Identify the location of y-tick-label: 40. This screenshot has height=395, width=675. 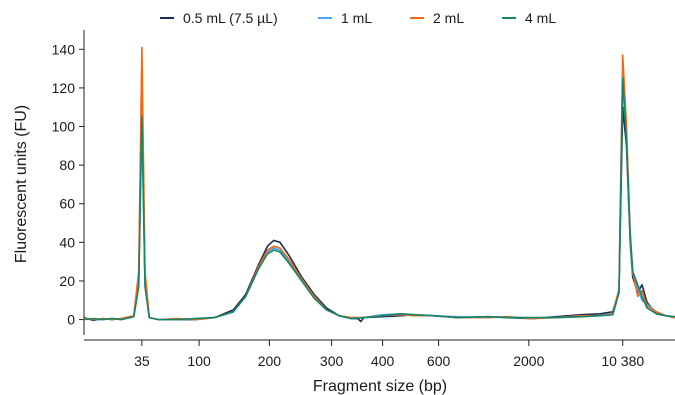
(67, 242).